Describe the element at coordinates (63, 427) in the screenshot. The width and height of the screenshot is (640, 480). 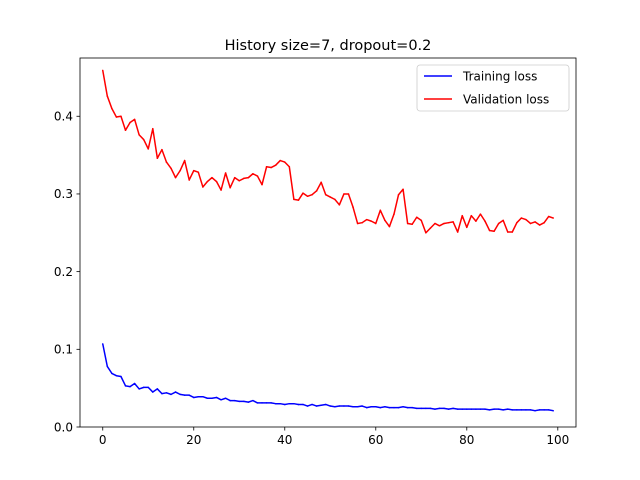
I see `y-tick-label: 0.0` at that location.